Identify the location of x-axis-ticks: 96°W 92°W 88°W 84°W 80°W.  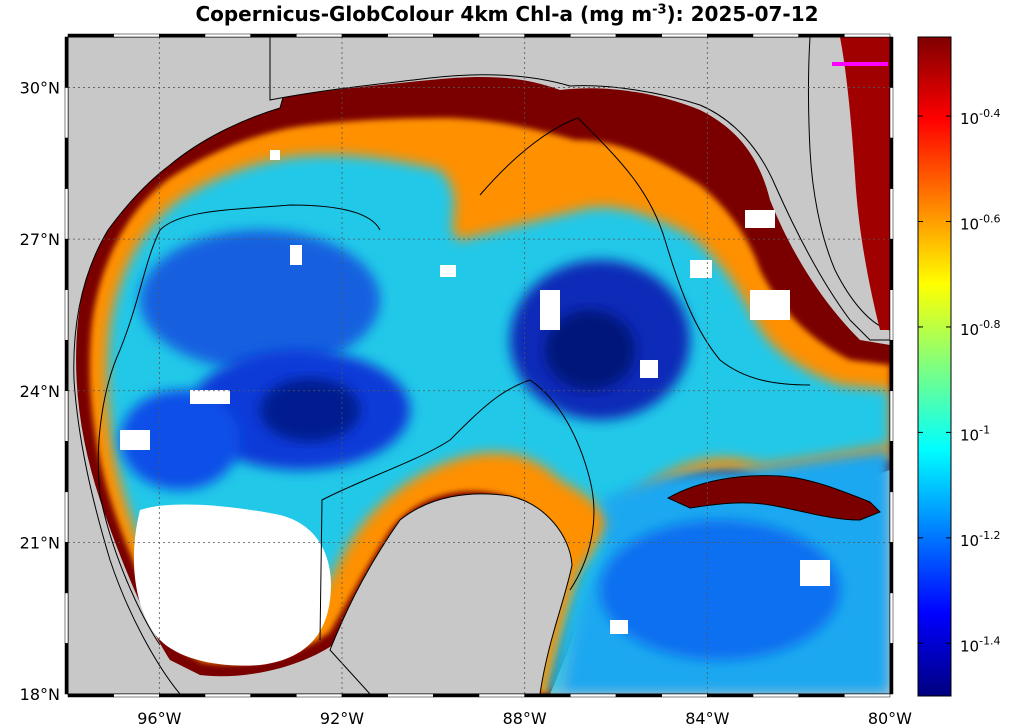
(524, 718).